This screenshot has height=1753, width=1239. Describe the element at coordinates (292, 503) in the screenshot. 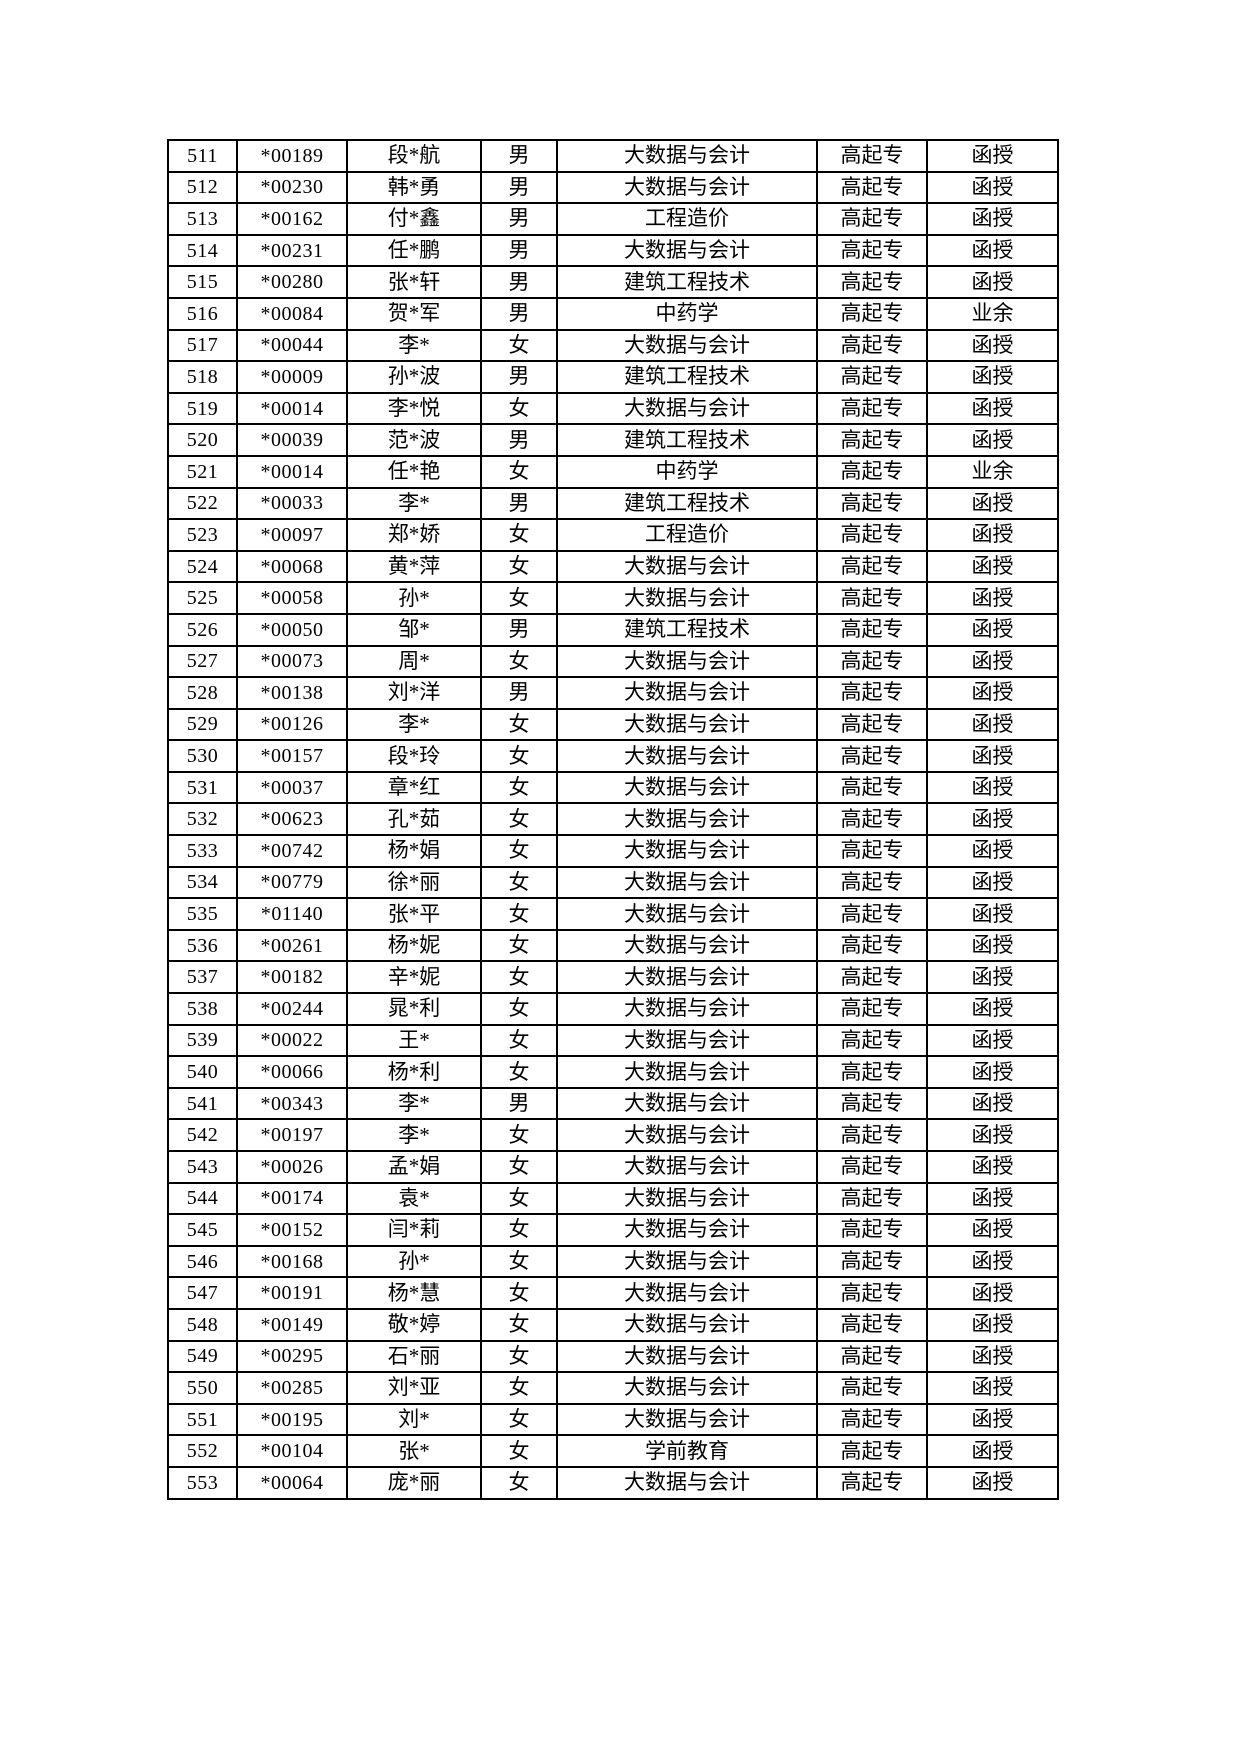

I see `exam-id-cell: *00033` at that location.